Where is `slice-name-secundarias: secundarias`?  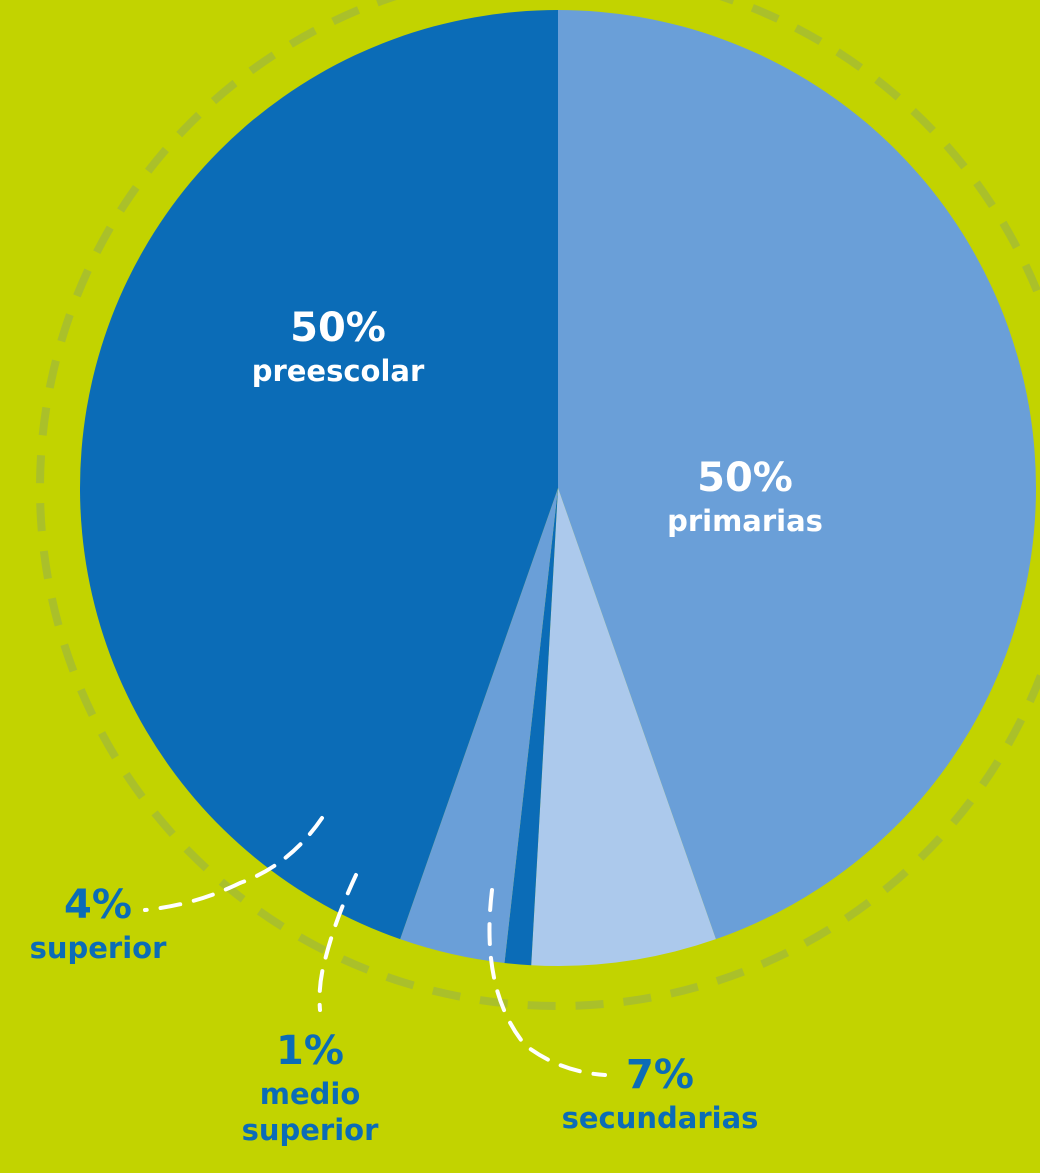 slice-name-secundarias: secundarias is located at coordinates (660, 1118).